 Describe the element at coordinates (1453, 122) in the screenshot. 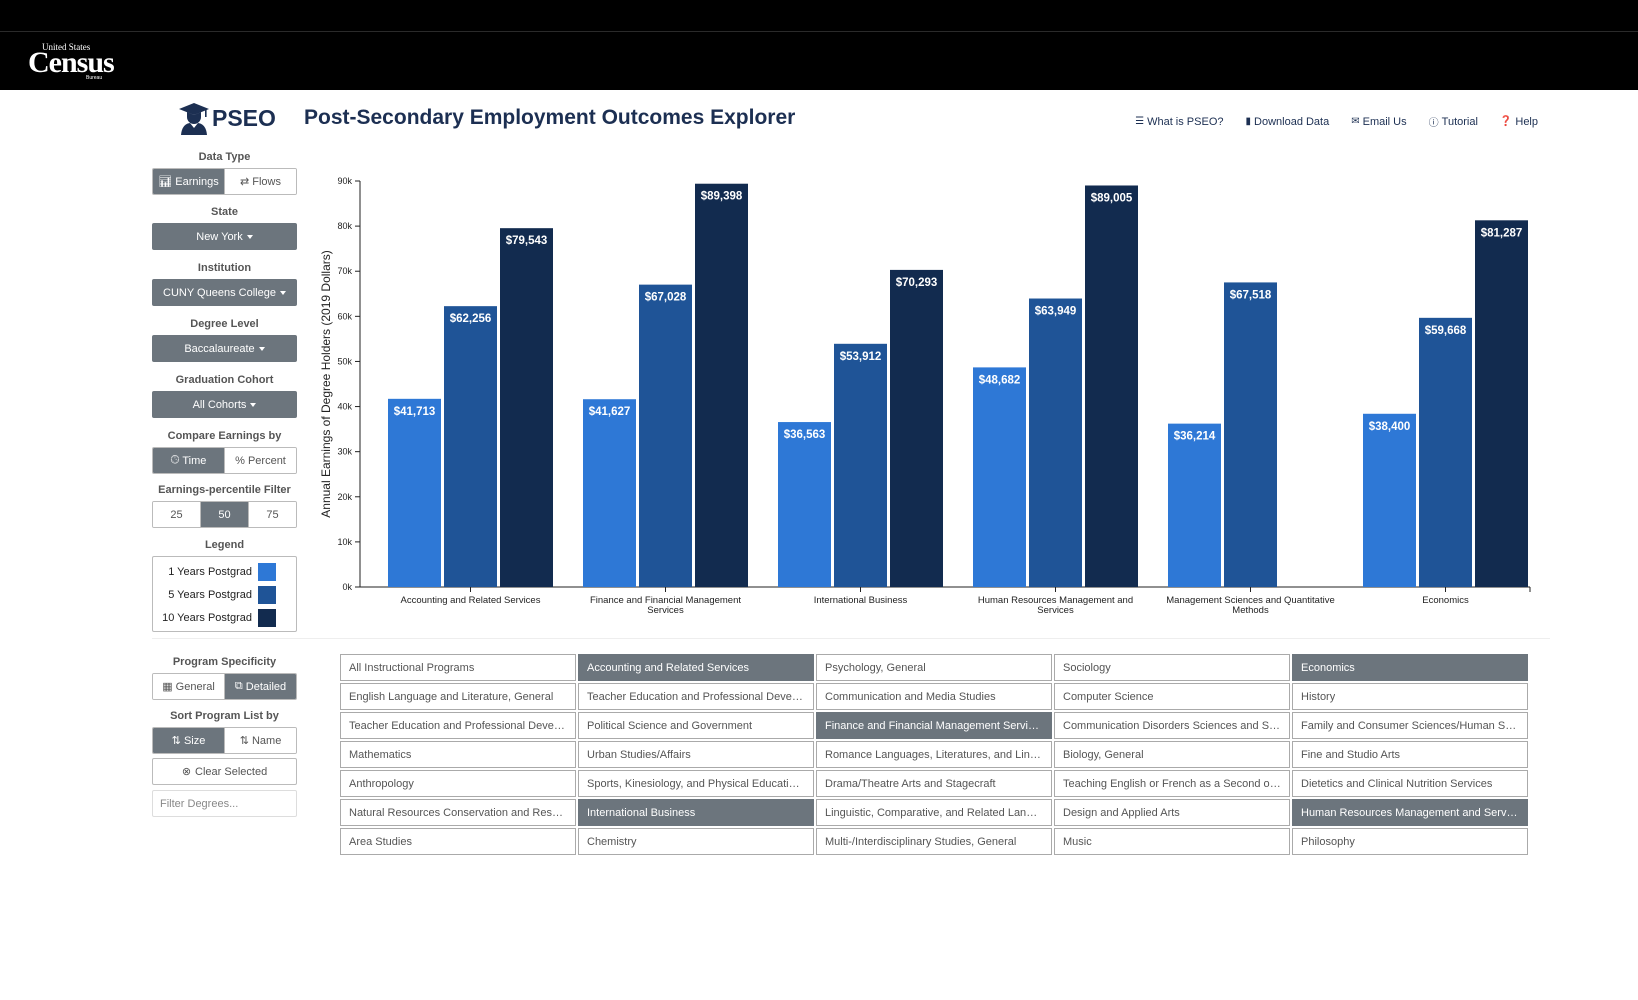

I see `nav-tutorial: ⓘ Tutorial` at that location.